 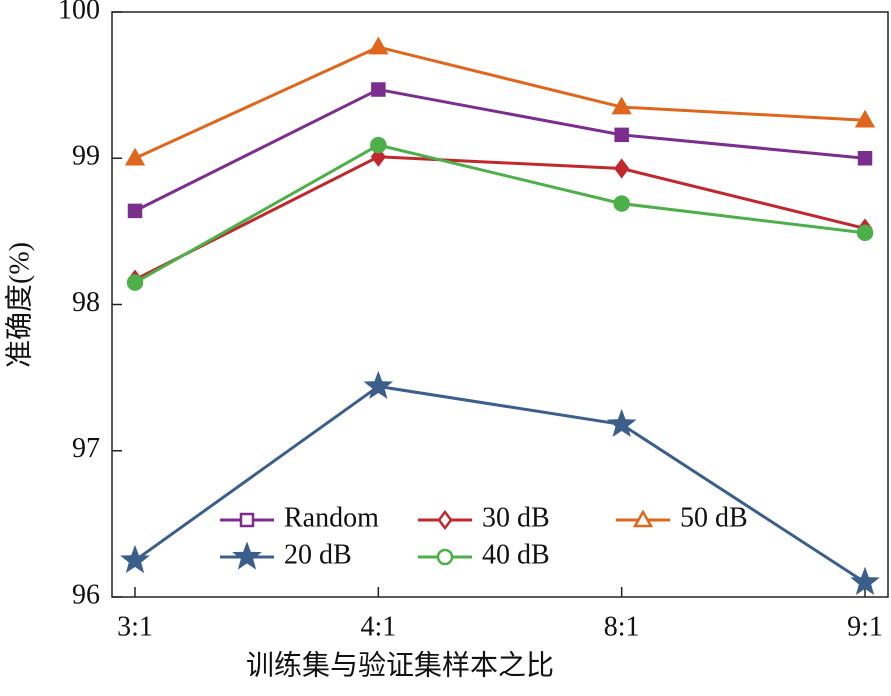 What do you see at coordinates (331, 517) in the screenshot?
I see `legend-label: Random` at bounding box center [331, 517].